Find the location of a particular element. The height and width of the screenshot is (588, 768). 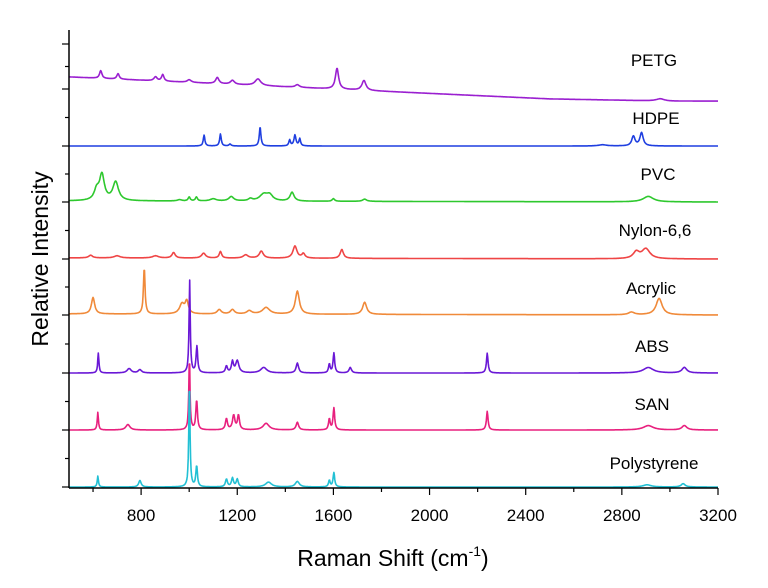

series-label-nylon-6-6: Nylon-6,6 is located at coordinates (655, 230).